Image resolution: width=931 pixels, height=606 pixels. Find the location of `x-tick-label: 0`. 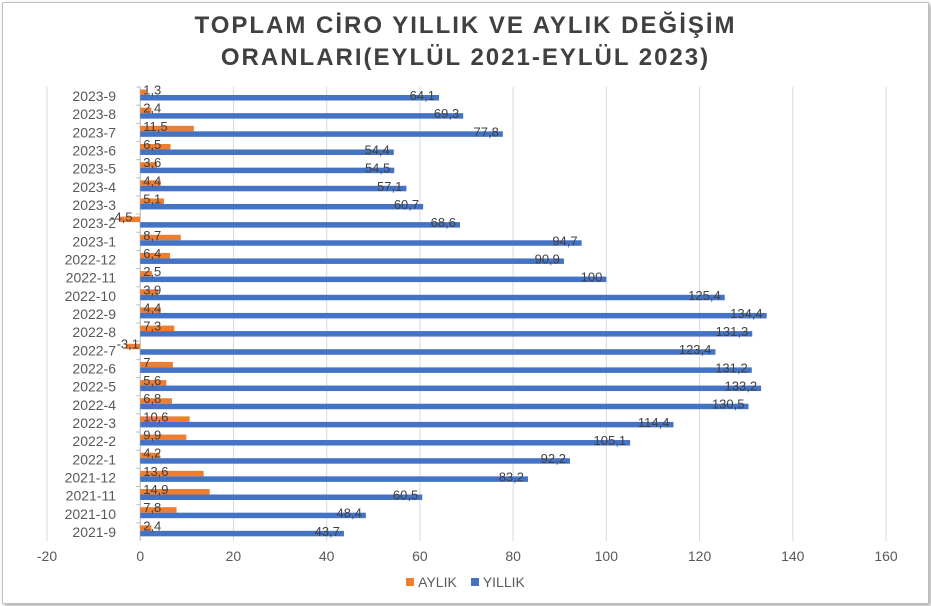

x-tick-label: 0 is located at coordinates (140, 556).